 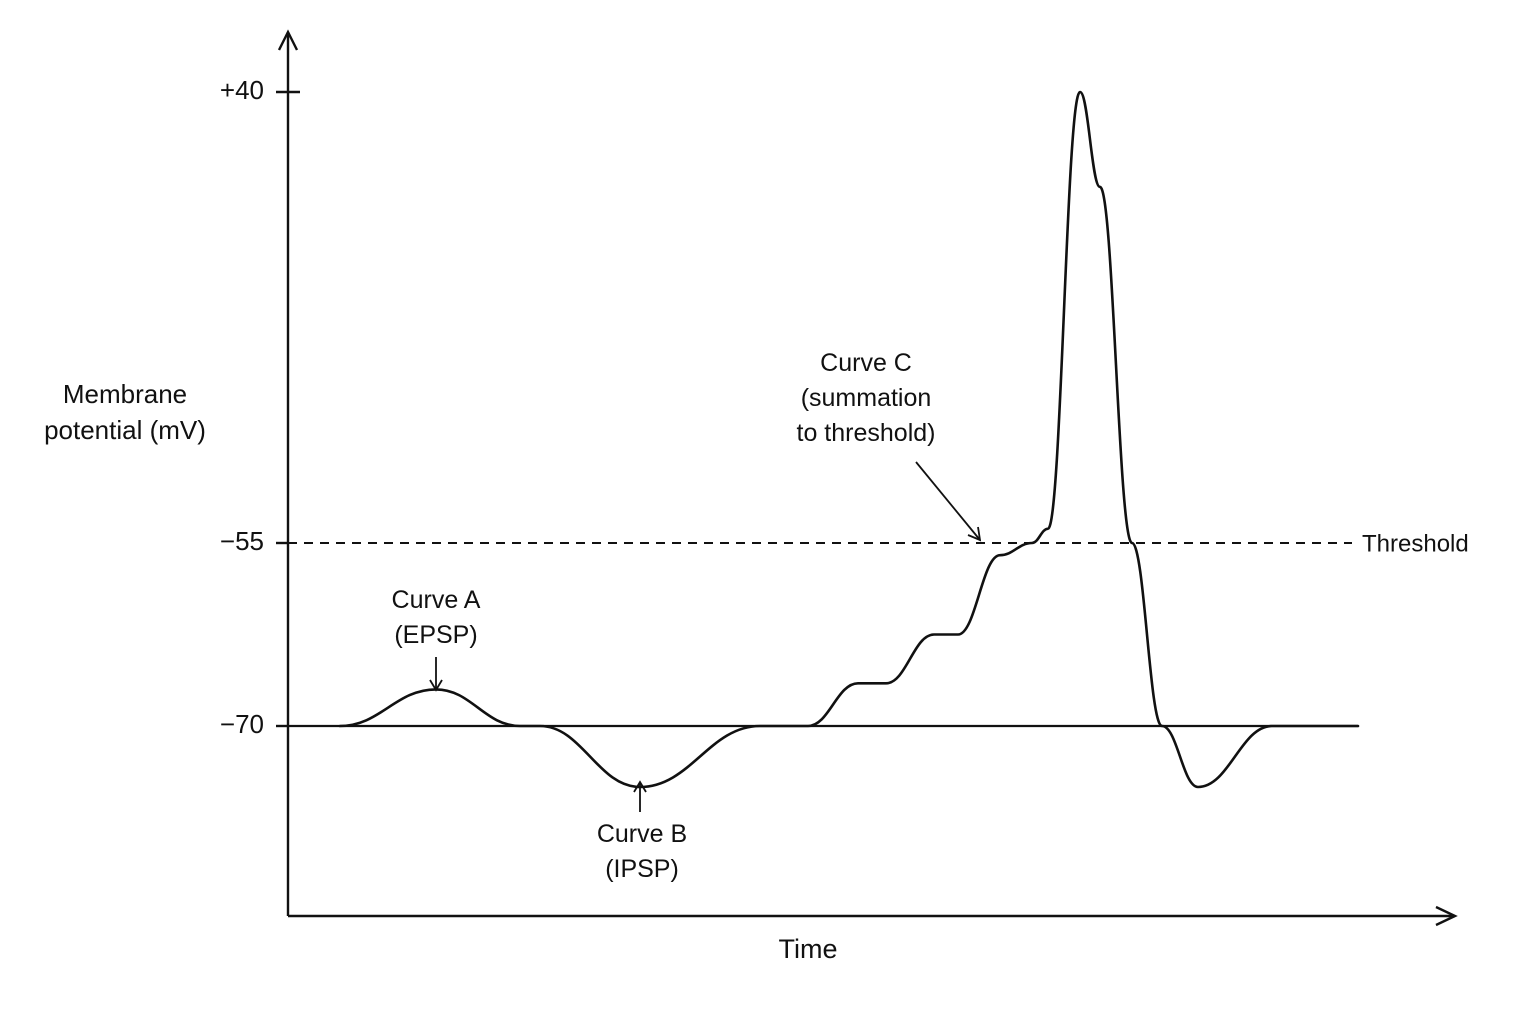 I want to click on y-tick-label-40: +40, so click(x=242, y=90).